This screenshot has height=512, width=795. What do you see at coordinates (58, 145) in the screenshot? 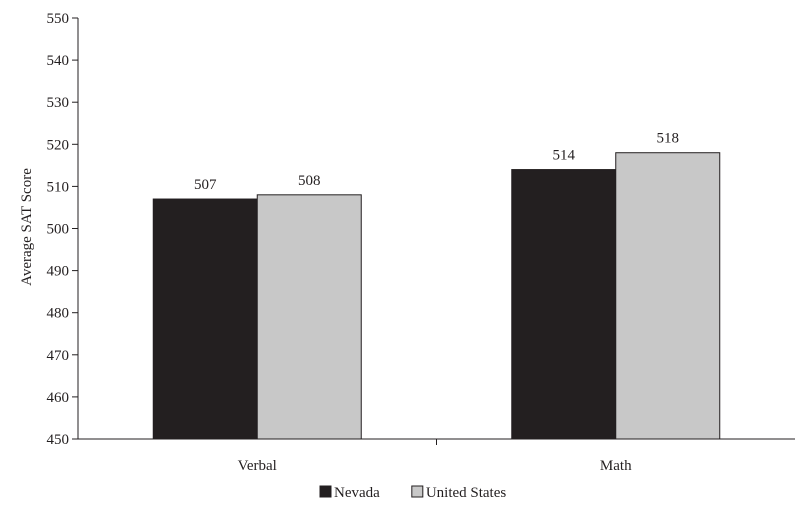
I see `y-tick-label: 520` at bounding box center [58, 145].